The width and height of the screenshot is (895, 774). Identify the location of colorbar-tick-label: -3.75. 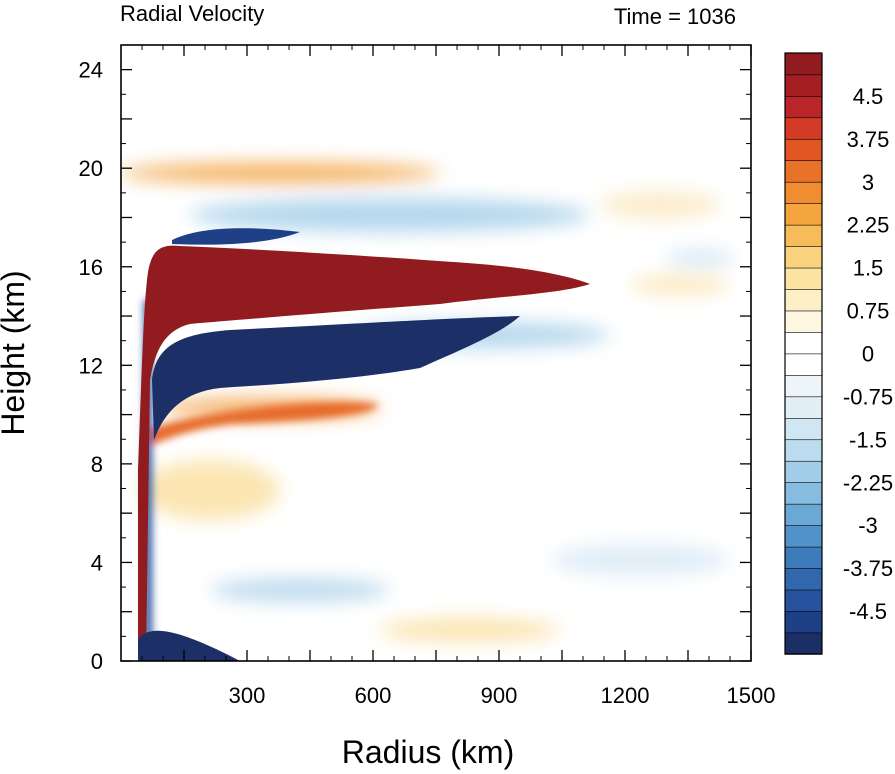
(868, 568).